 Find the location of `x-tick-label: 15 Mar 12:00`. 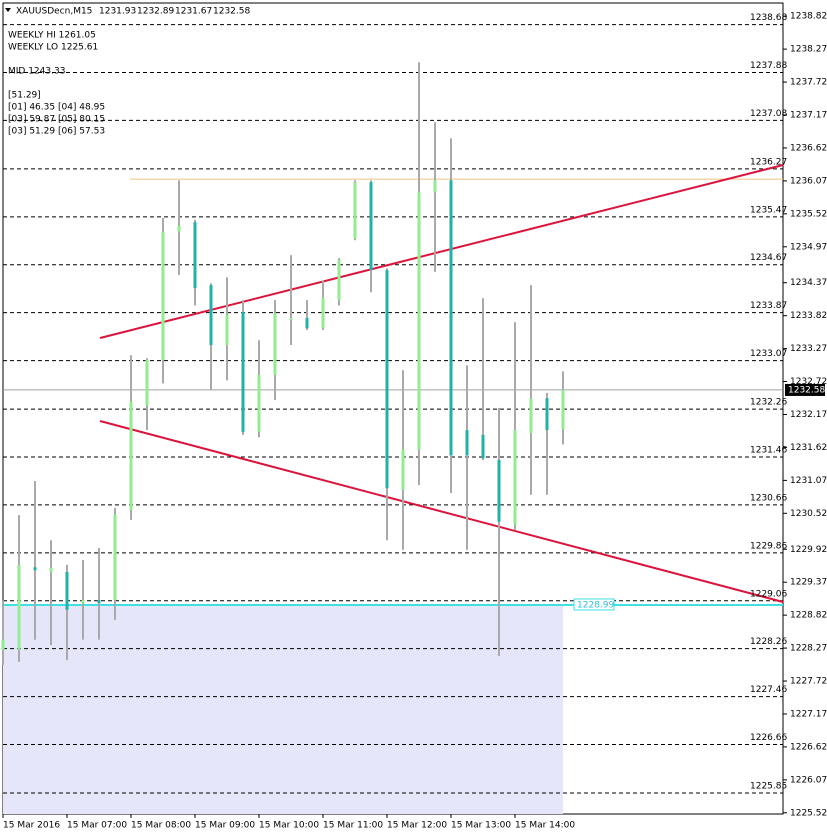

x-tick-label: 15 Mar 12:00 is located at coordinates (417, 826).